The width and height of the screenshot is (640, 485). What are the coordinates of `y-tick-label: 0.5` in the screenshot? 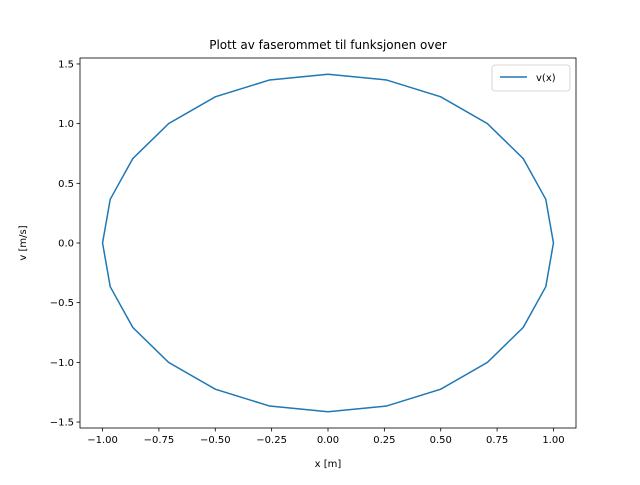 It's located at (66, 184).